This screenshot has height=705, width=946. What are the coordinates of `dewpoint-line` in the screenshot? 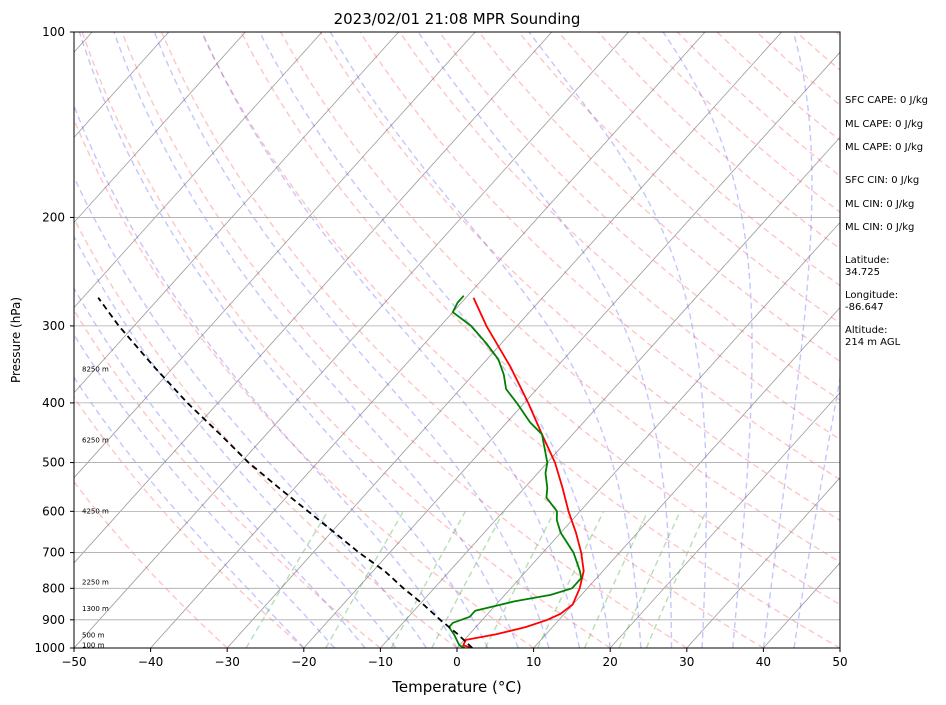 It's located at (515, 471).